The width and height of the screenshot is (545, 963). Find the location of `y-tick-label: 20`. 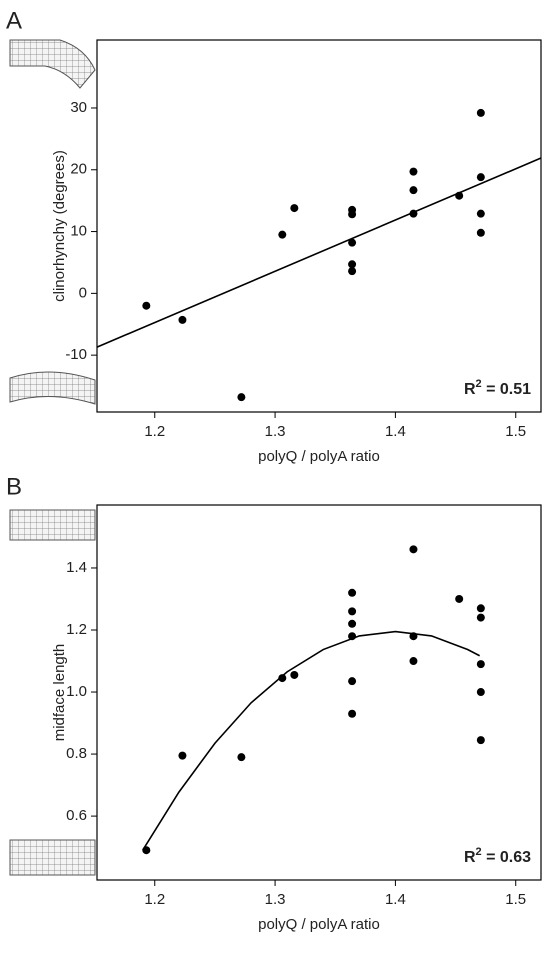

y-tick-label: 20 is located at coordinates (78, 169).